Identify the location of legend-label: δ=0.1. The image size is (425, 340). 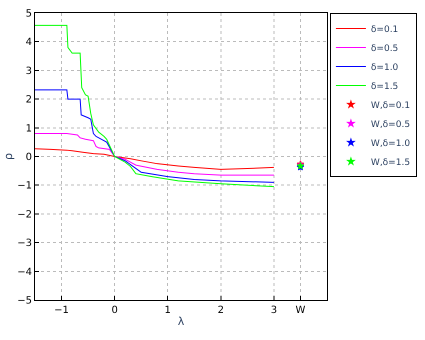
(384, 30).